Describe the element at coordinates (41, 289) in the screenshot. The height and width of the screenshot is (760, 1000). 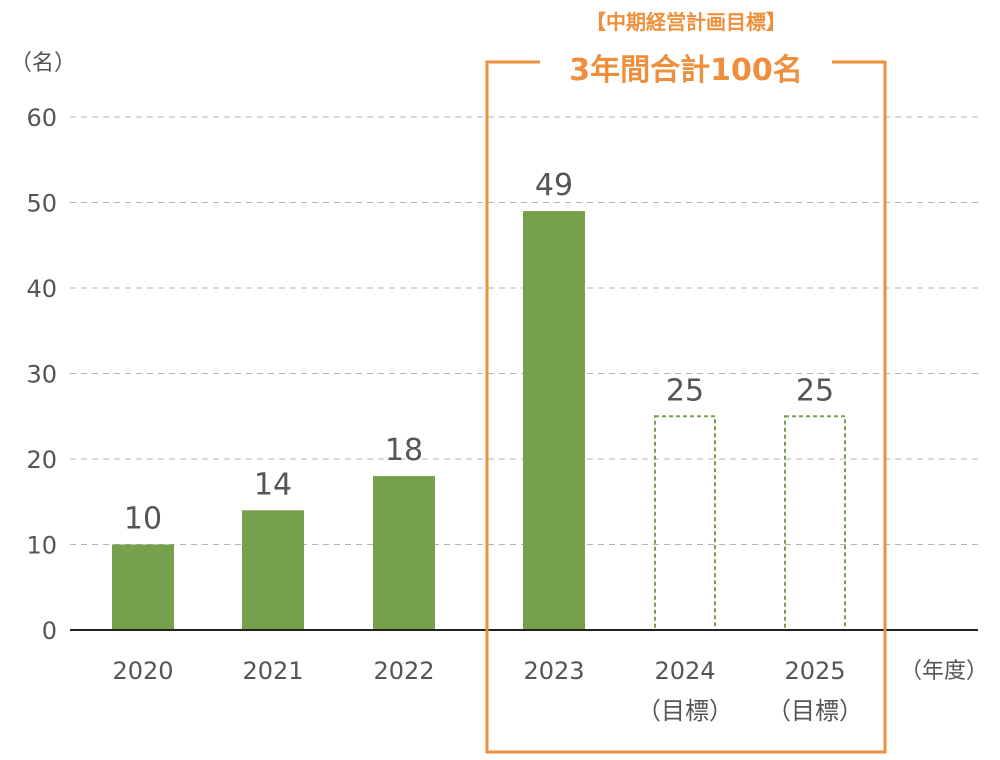
I see `y-tick-label: 40` at that location.